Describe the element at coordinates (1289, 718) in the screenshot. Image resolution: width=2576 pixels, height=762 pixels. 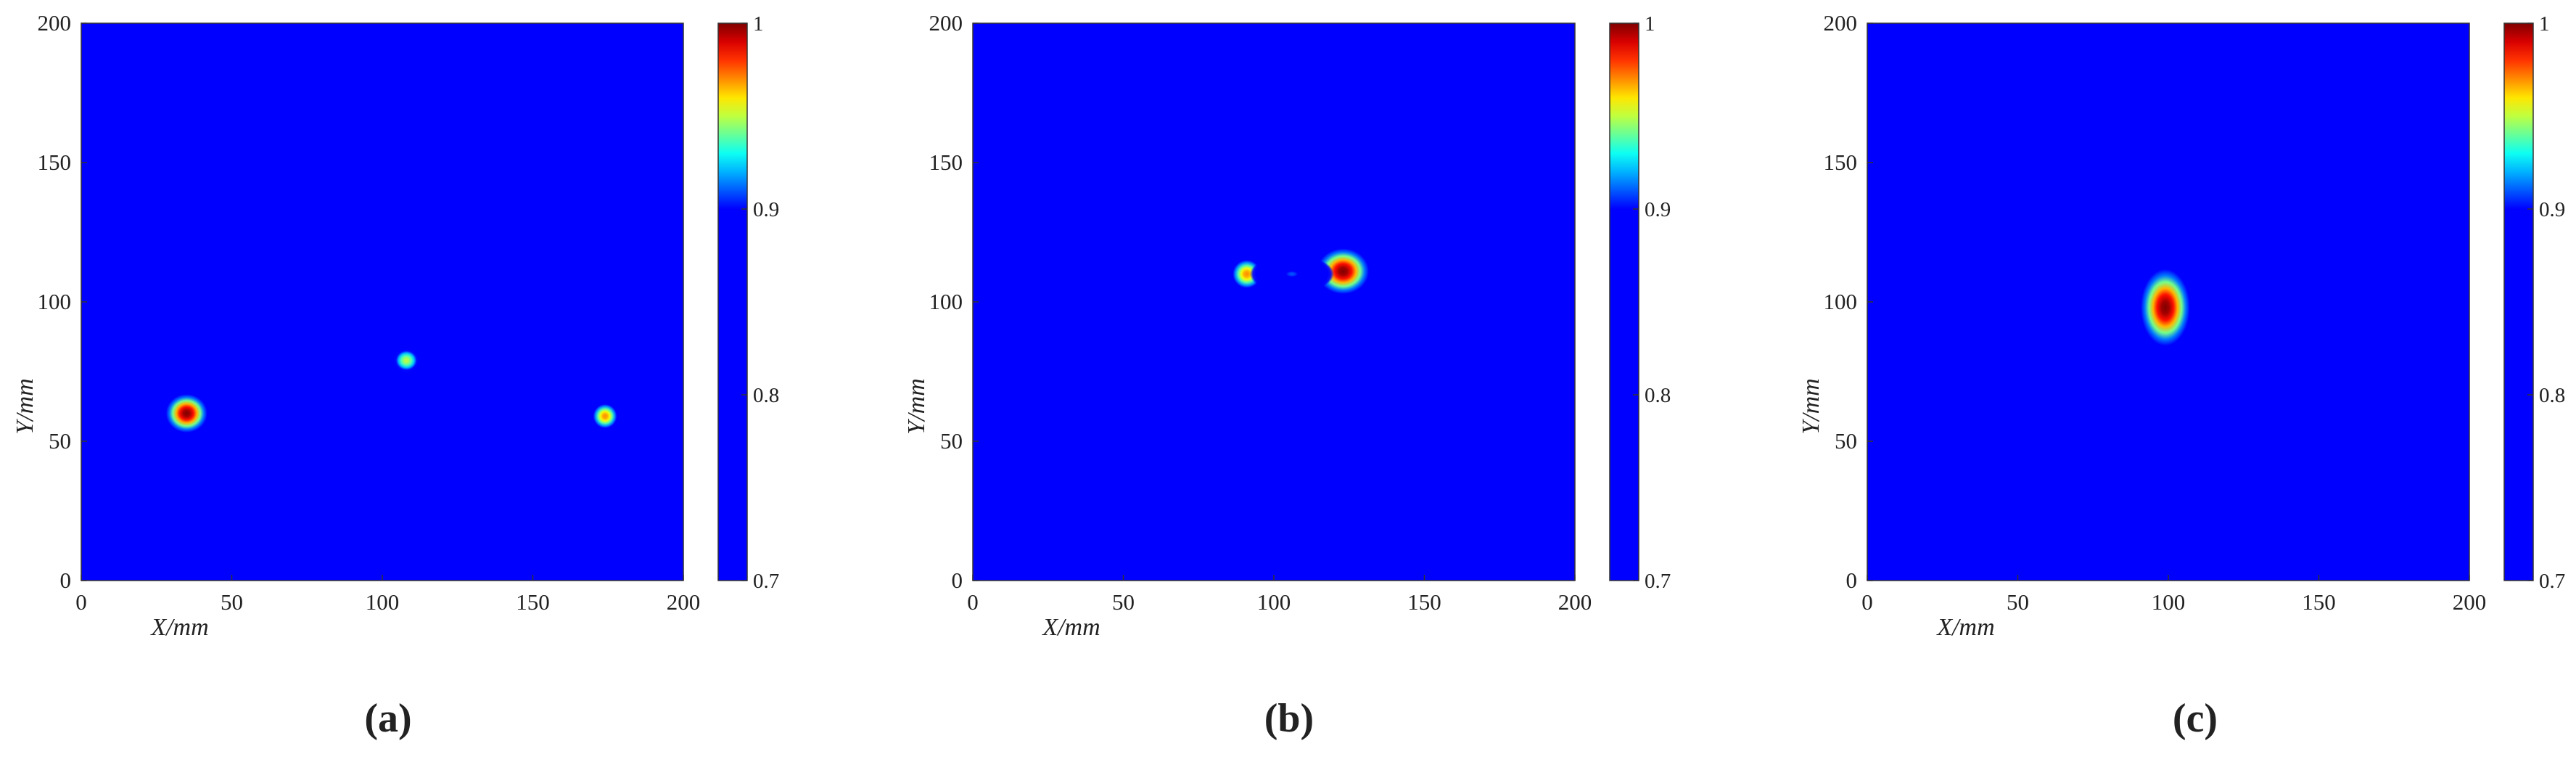
I see `panel-caption: (b)` at that location.